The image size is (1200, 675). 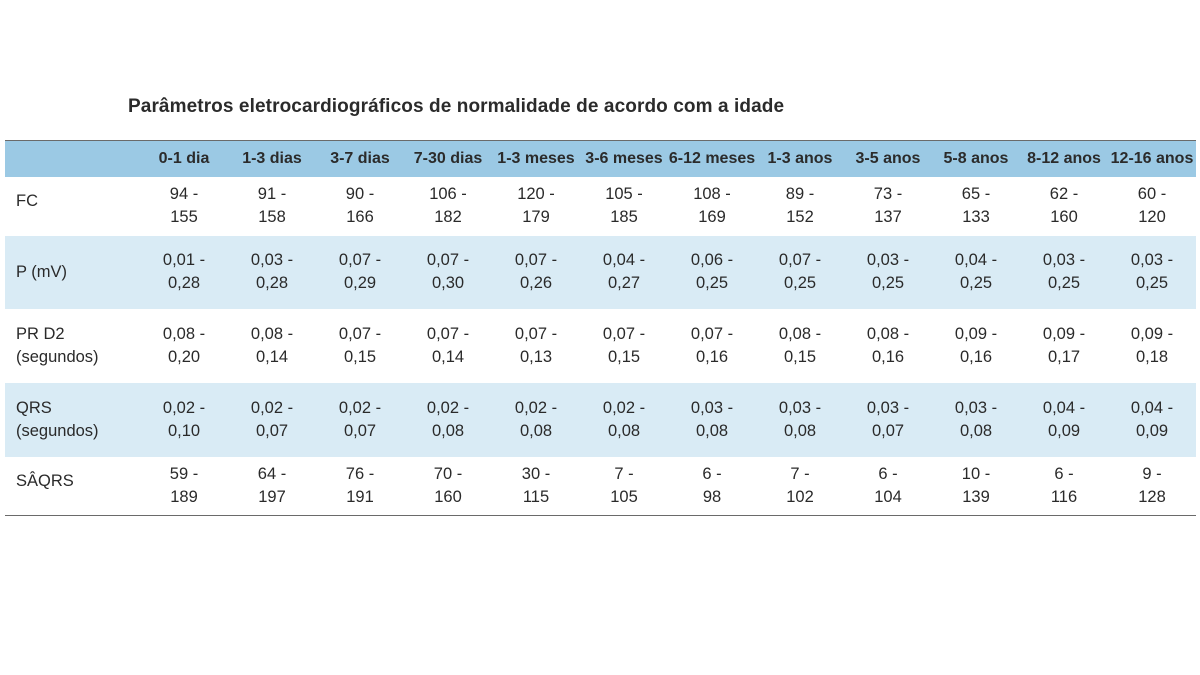 I want to click on table-cell: 0,07 - 0,15, so click(x=360, y=346).